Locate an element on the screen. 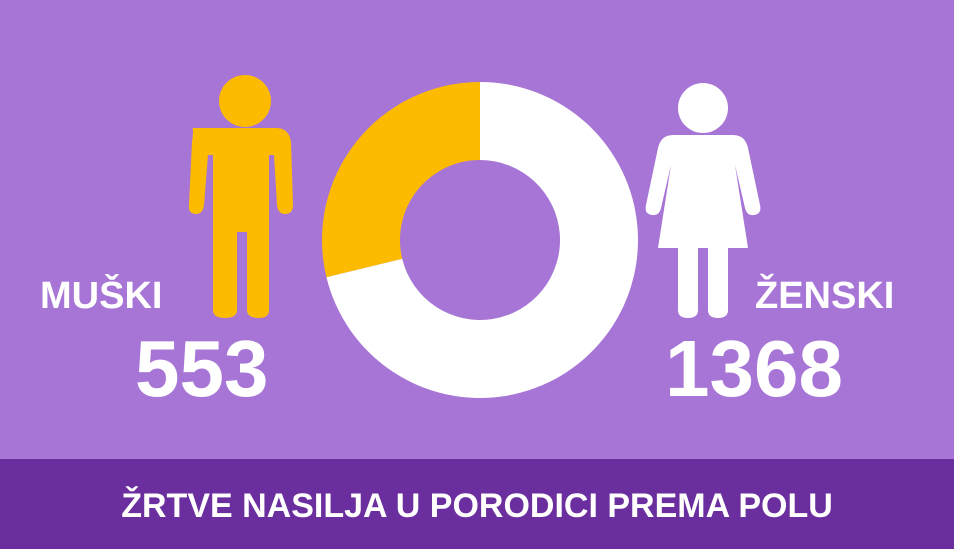  chart-title: ŽRTVE NASILJA U PORODICI PREMA POLU is located at coordinates (477, 506).